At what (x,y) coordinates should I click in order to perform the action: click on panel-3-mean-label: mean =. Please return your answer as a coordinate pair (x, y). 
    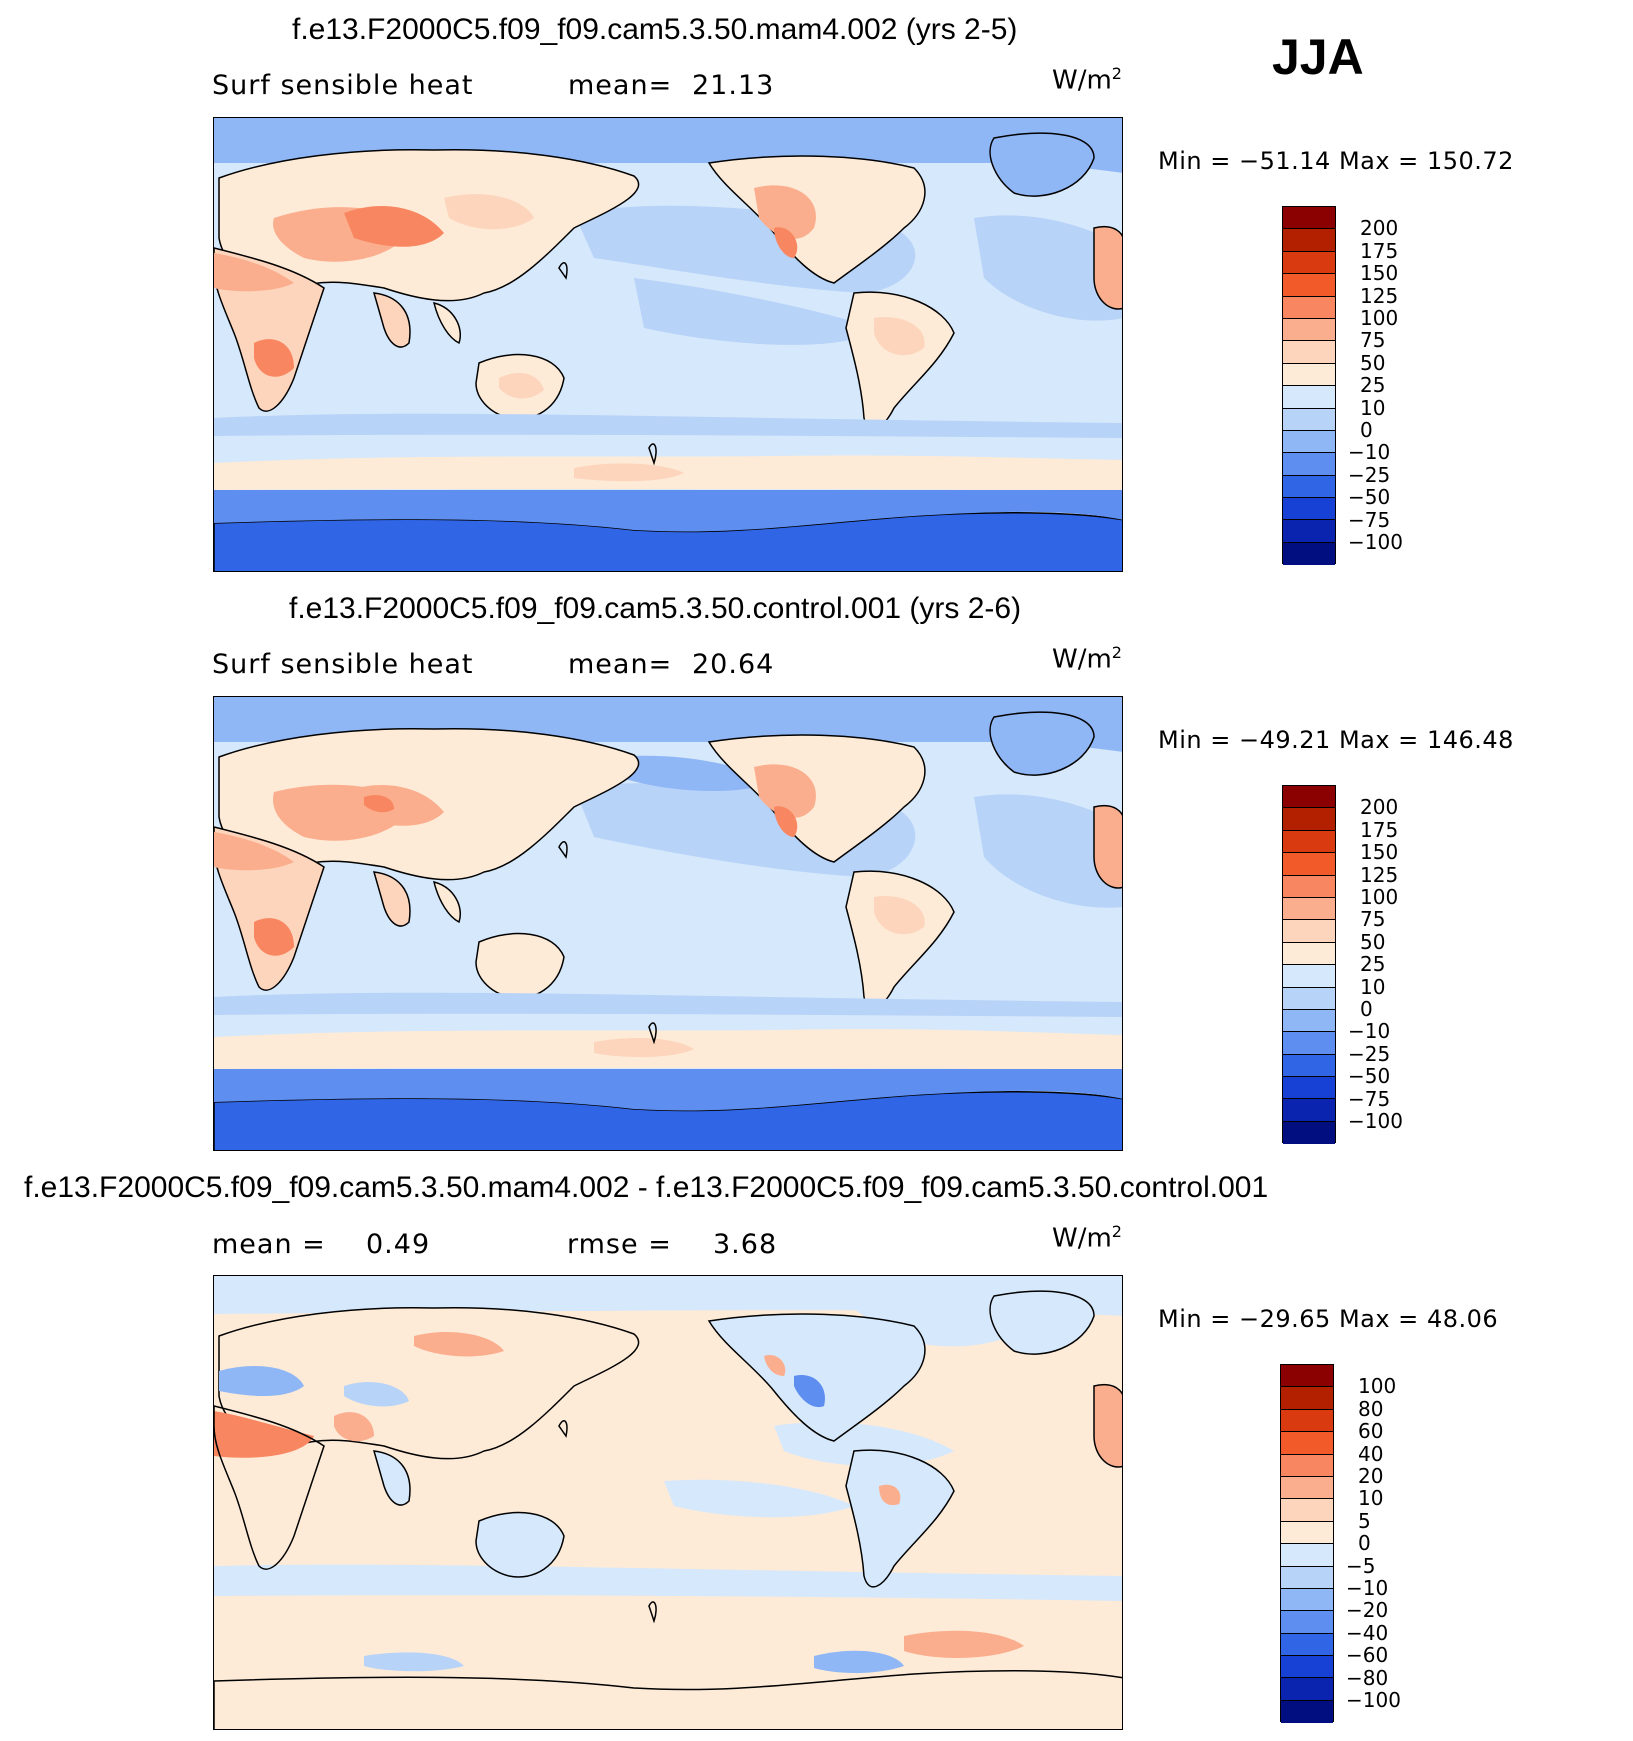
    Looking at the image, I should click on (269, 1244).